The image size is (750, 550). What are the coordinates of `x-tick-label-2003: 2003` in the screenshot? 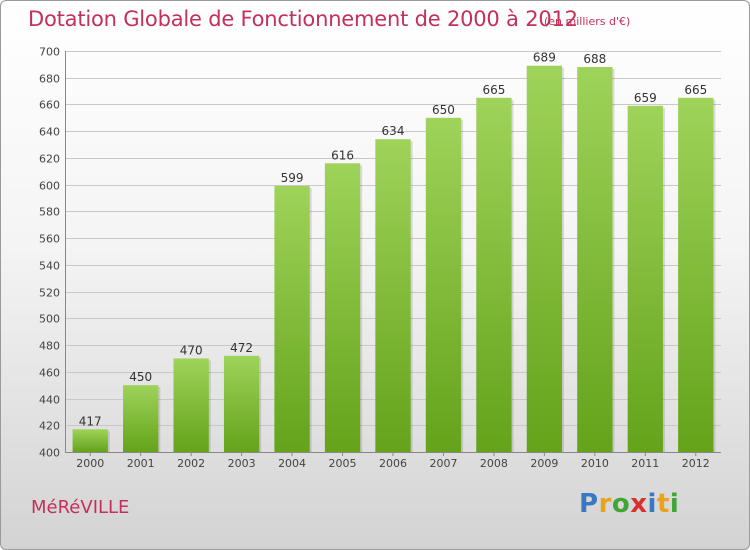 It's located at (242, 463).